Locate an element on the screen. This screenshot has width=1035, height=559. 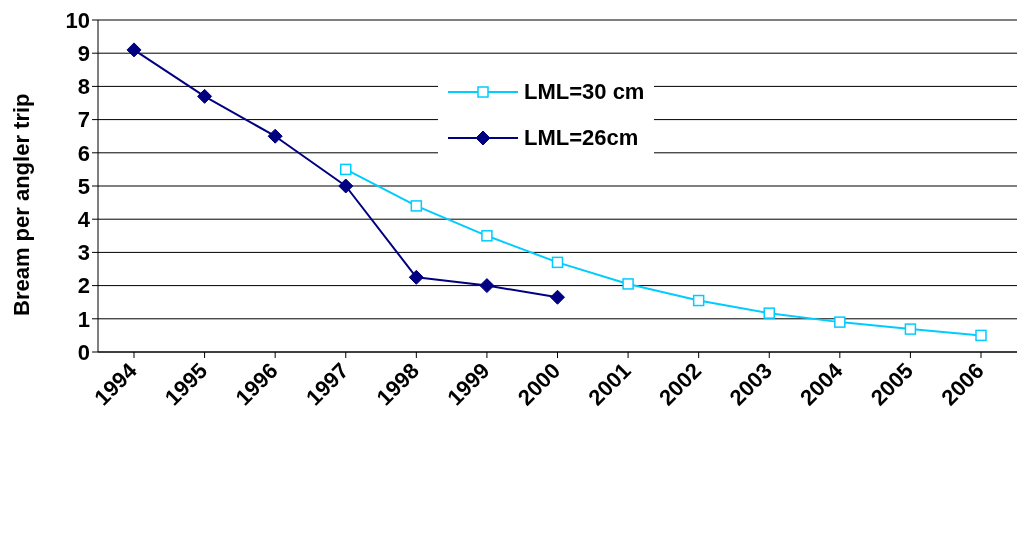
y-tick-label: 8 is located at coordinates (83, 87).